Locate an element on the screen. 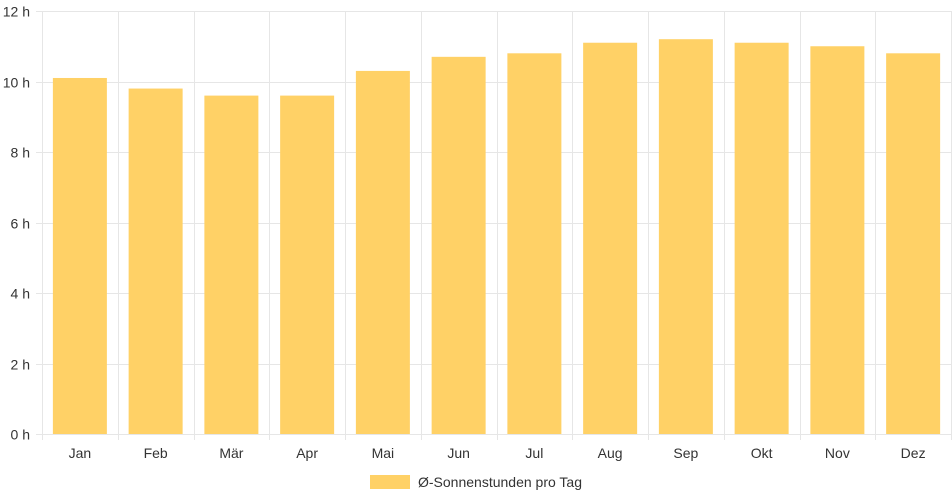 This screenshot has width=952, height=500. x-tick-label: Aug is located at coordinates (610, 453).